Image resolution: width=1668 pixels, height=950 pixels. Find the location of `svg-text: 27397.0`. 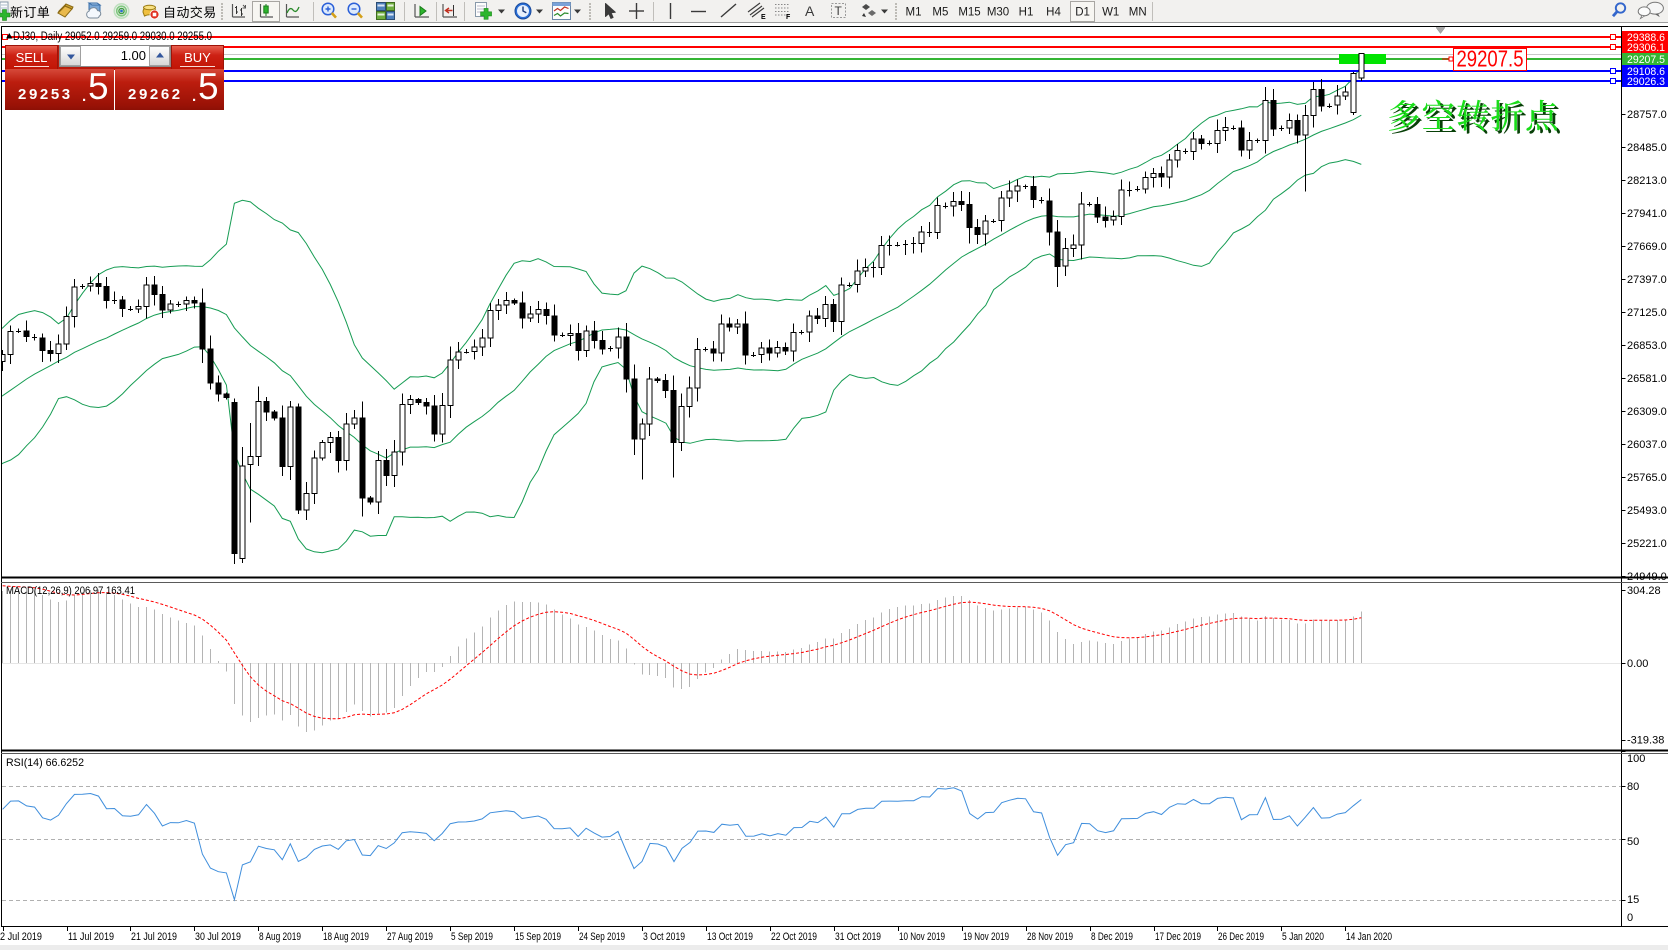

svg-text: 27397.0 is located at coordinates (1647, 280).